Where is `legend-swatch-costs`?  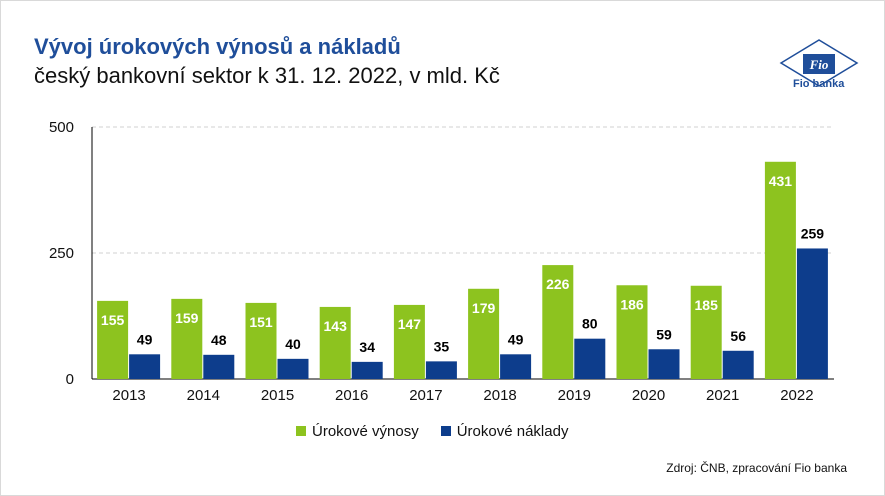
legend-swatch-costs is located at coordinates (445, 431).